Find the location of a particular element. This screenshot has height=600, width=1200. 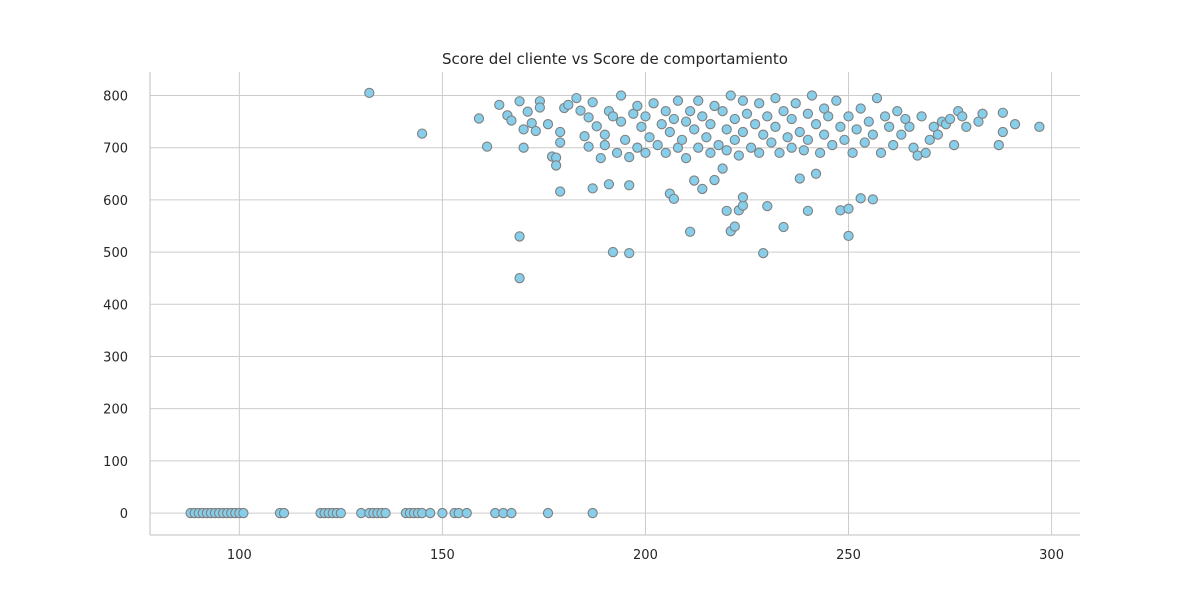

y-tick-label: 600 is located at coordinates (115, 201).